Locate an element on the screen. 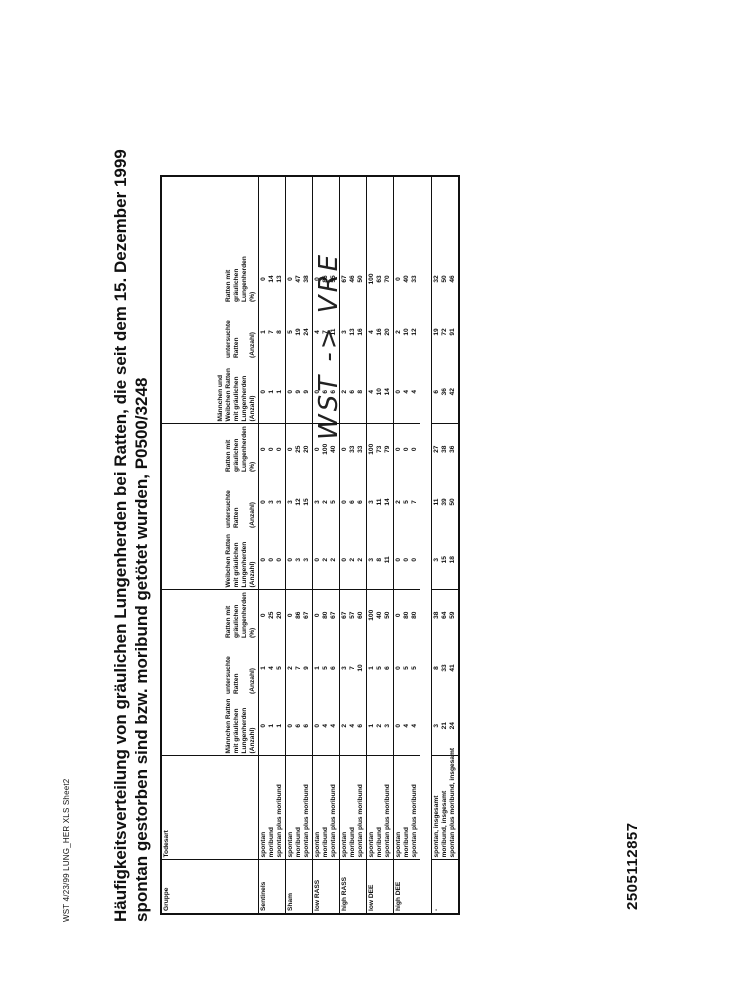 This screenshot has height=1000, width=754. value: 36 is located at coordinates (444, 392).